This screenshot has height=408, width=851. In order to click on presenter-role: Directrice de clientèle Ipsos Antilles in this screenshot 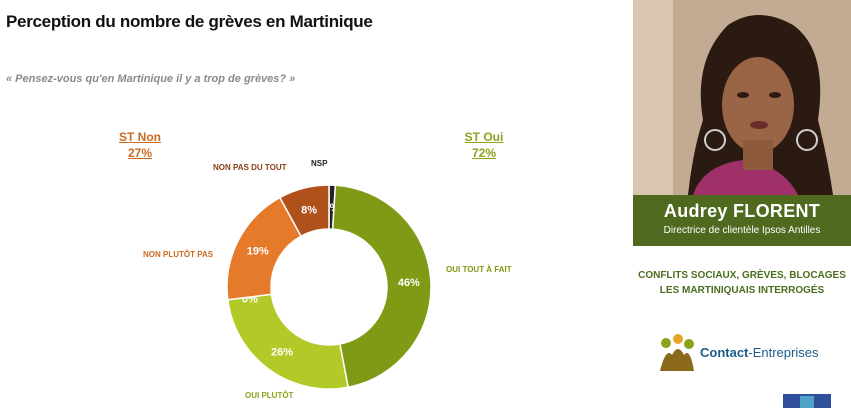, I will do `click(742, 230)`.